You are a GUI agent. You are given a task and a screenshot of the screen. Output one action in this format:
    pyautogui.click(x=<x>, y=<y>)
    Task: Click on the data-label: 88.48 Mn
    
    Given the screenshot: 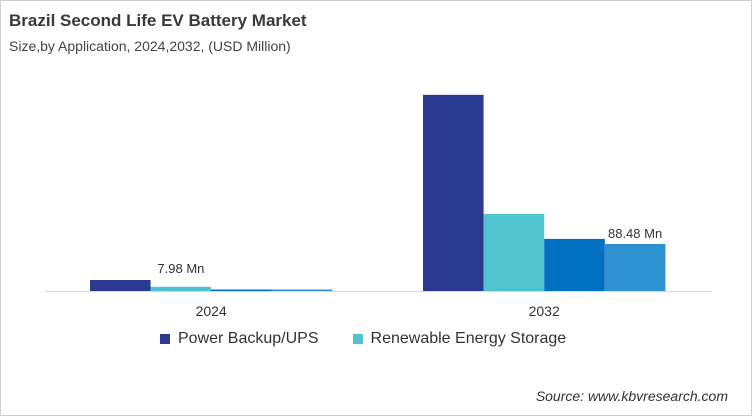 What is the action you would take?
    pyautogui.click(x=635, y=233)
    